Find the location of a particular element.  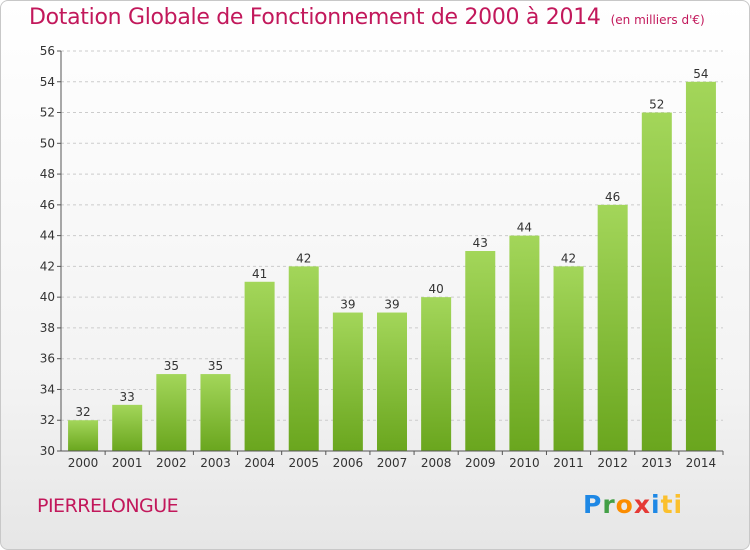

data-label: 40 is located at coordinates (435, 289).